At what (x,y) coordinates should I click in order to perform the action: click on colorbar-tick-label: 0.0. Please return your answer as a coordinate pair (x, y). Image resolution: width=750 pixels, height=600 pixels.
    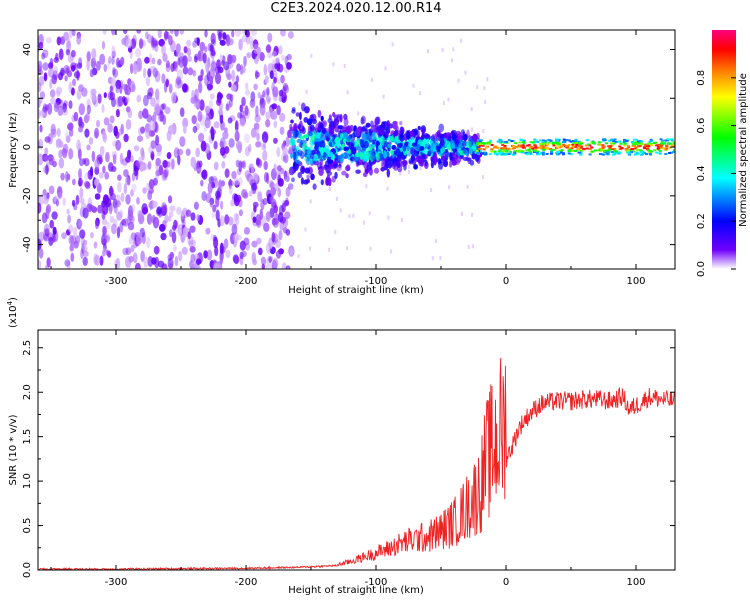
    Looking at the image, I should click on (701, 269).